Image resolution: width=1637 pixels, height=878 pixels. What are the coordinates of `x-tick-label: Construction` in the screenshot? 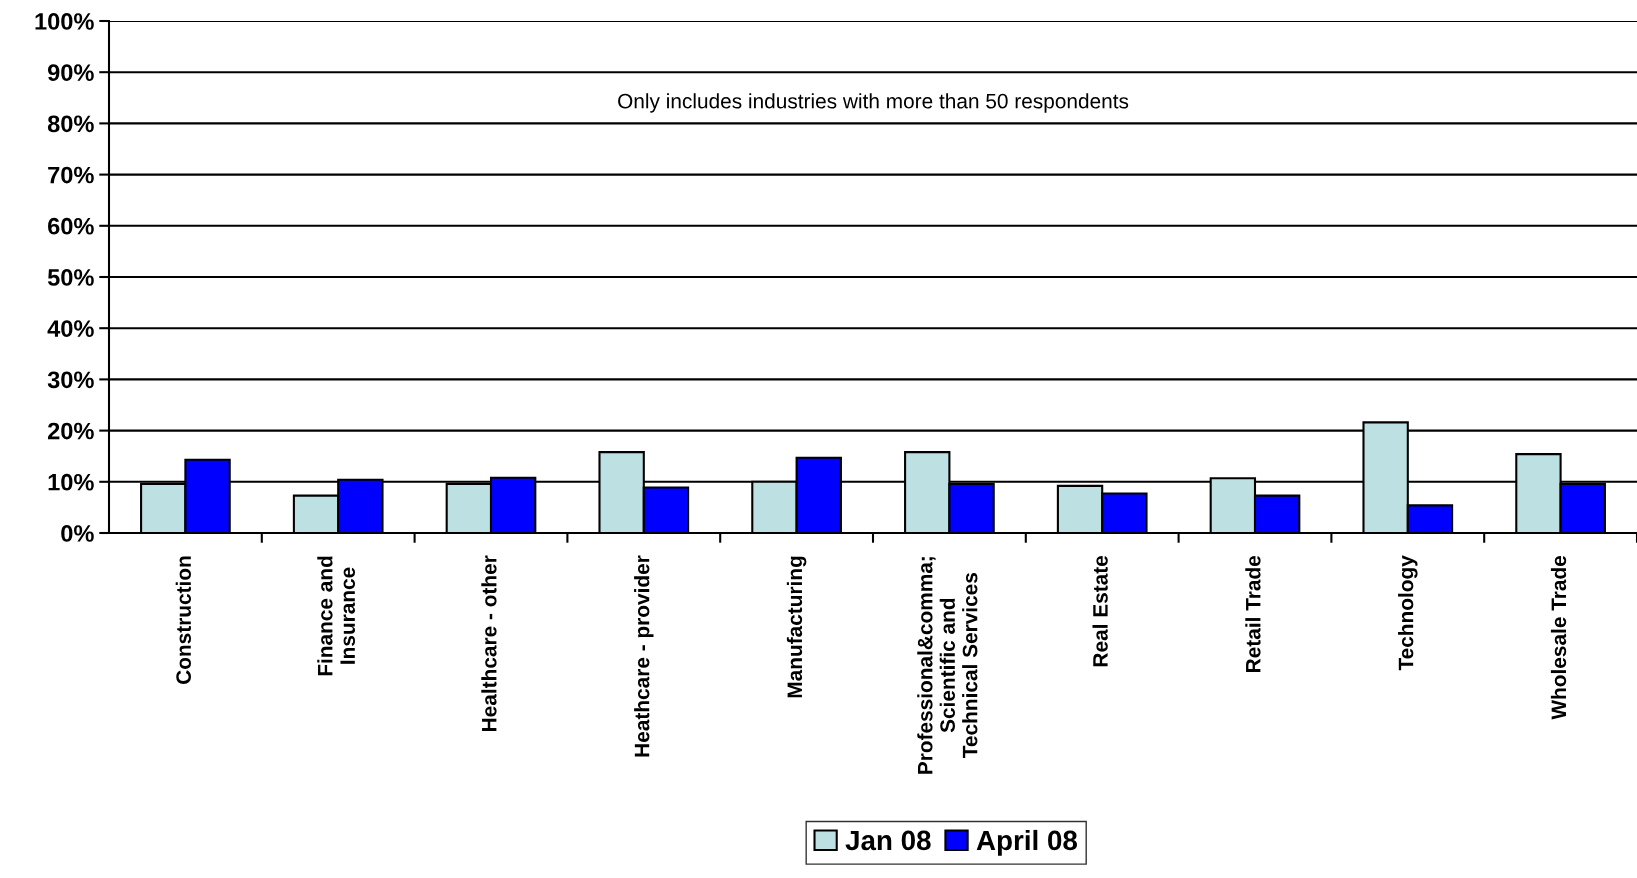 It's located at (183, 620).